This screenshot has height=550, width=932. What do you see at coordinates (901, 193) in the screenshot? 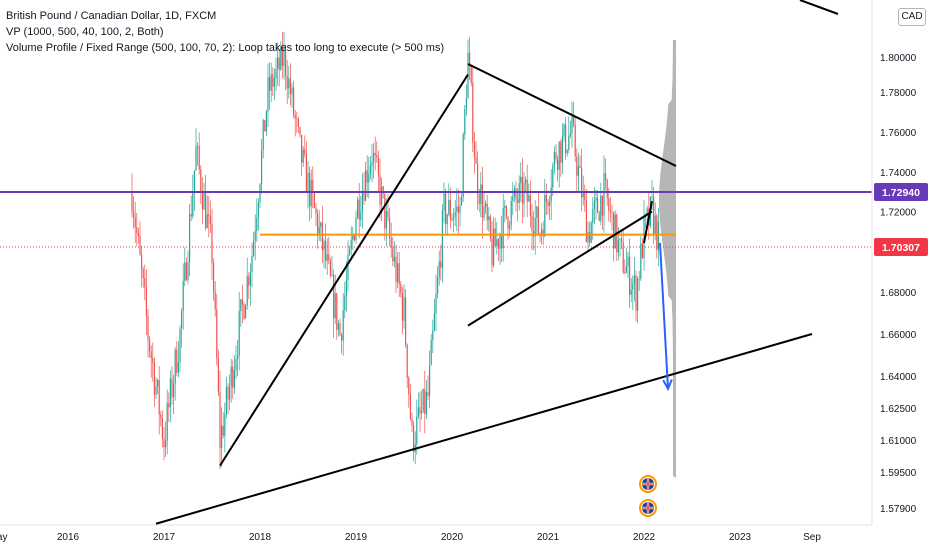
I see `horizontal-level-label: 1.72940` at bounding box center [901, 193].